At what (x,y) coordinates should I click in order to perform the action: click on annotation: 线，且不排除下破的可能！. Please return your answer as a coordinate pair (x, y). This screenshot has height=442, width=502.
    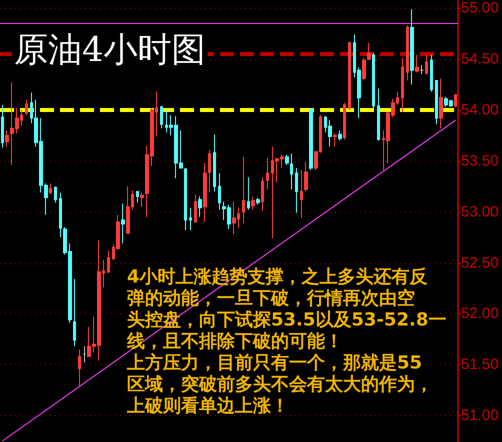
    Looking at the image, I should click on (234, 341).